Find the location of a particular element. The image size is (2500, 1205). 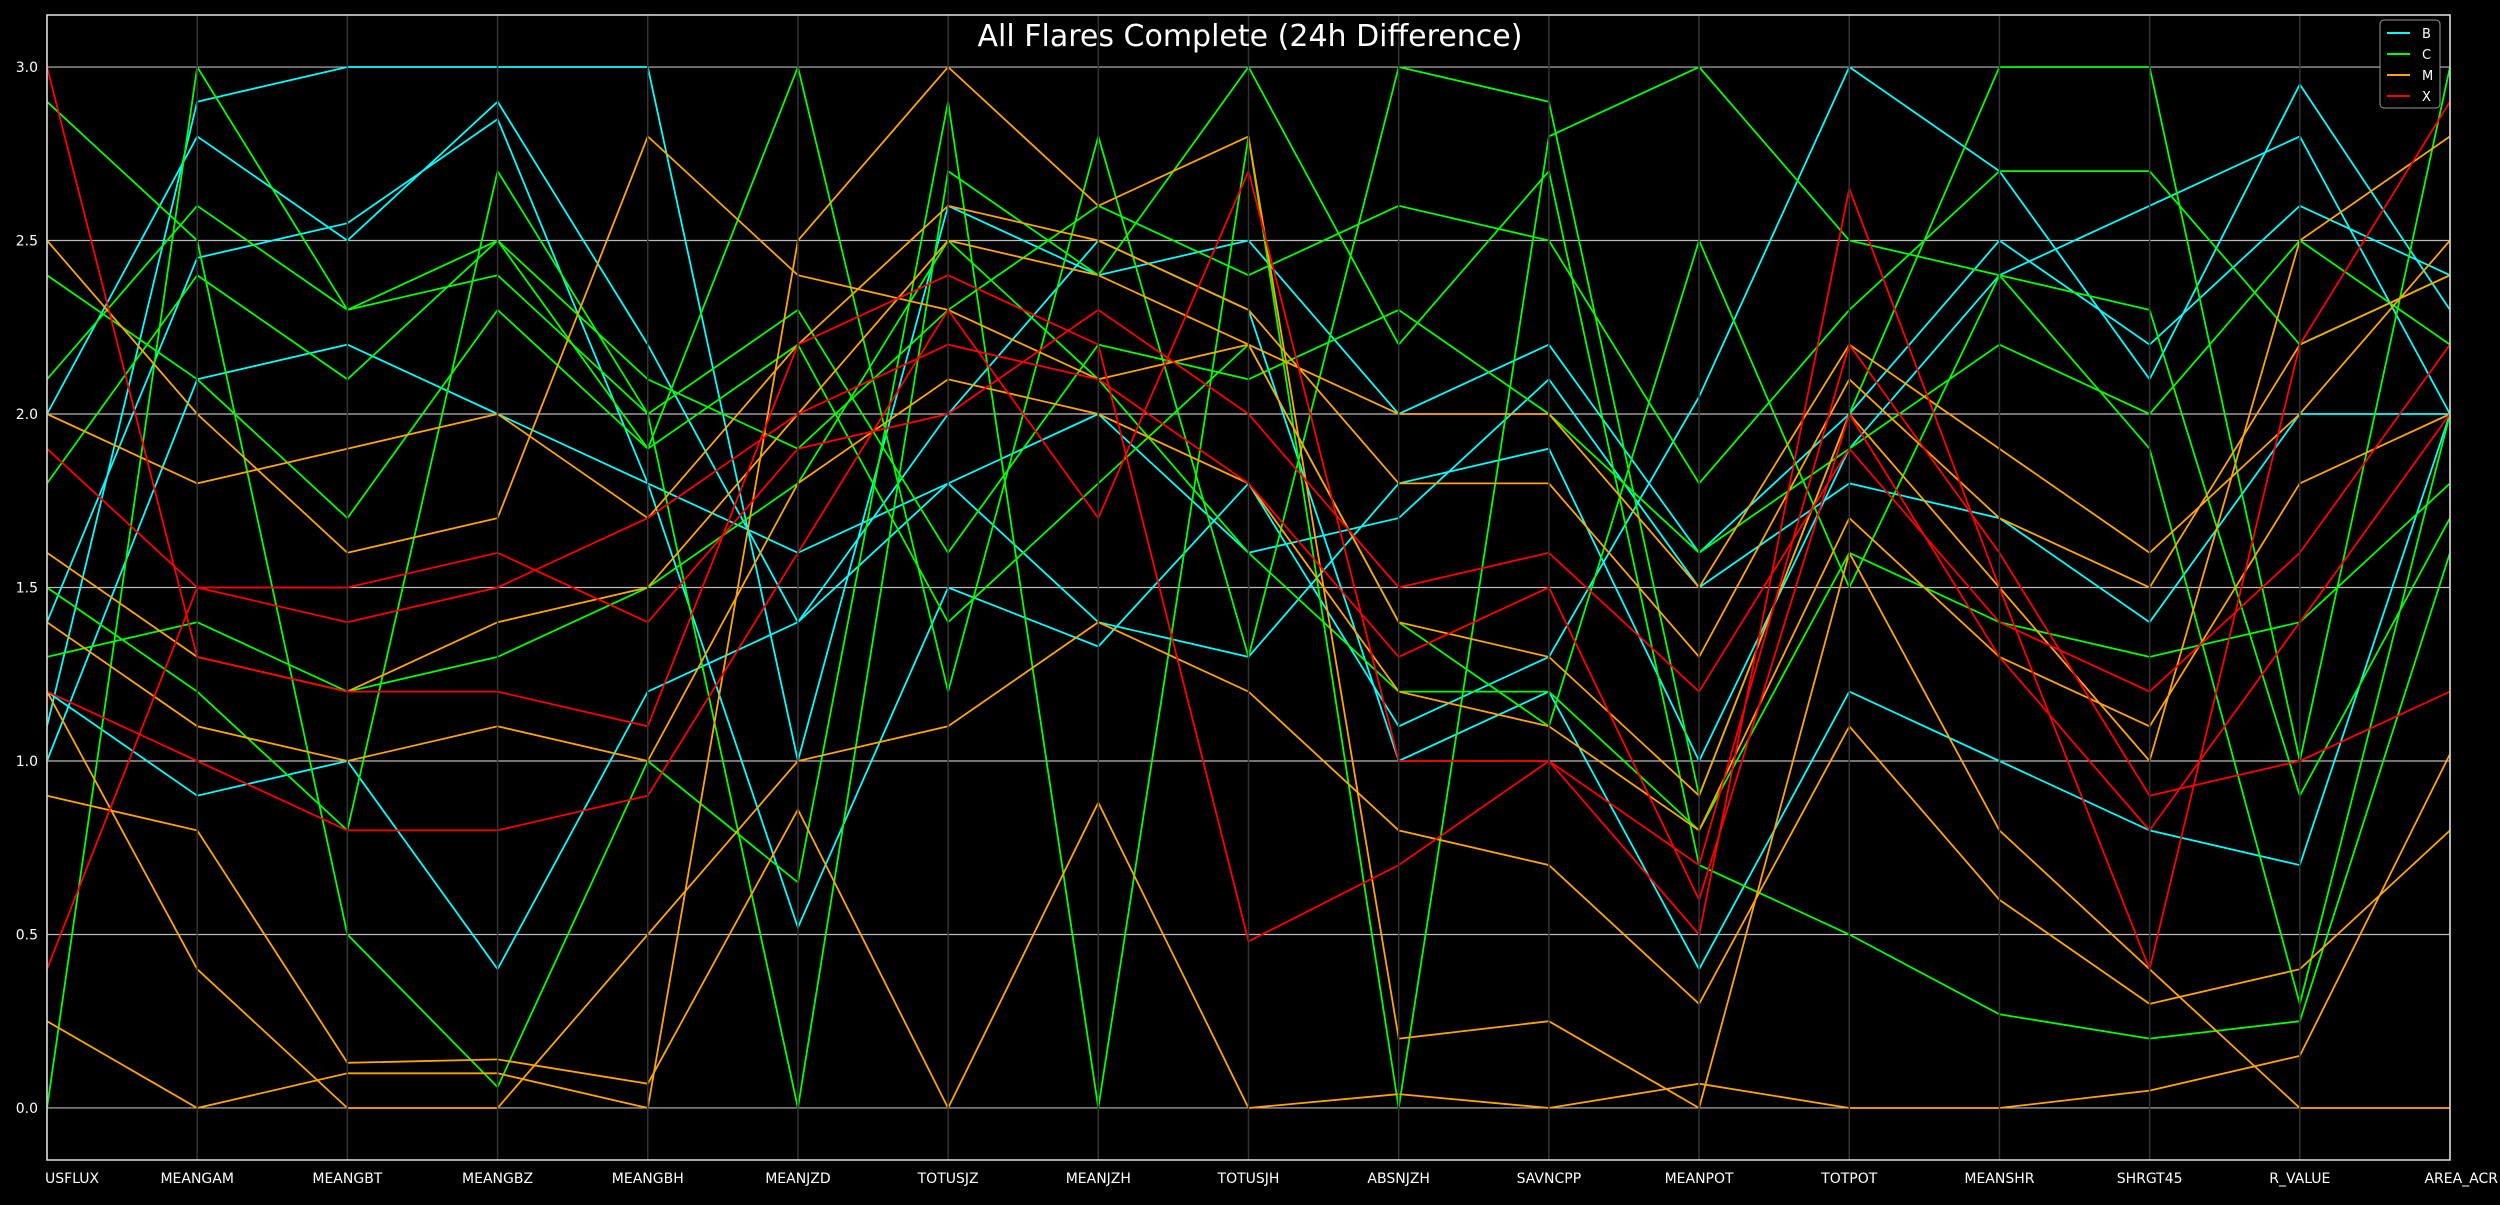

axis-label: MEANGAM is located at coordinates (196, 1179).